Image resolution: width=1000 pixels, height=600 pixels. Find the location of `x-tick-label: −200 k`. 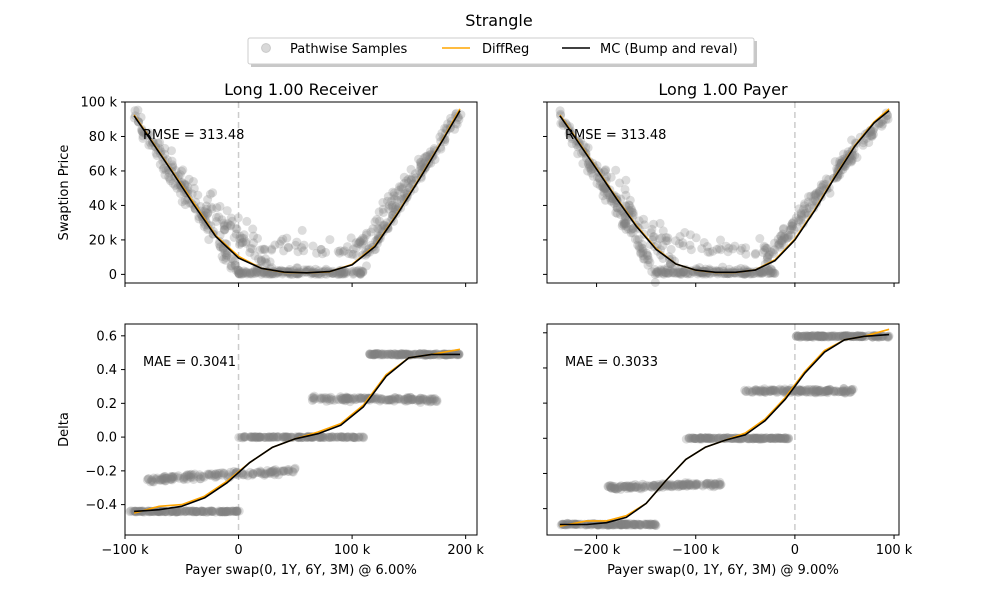

x-tick-label: −200 k is located at coordinates (597, 550).